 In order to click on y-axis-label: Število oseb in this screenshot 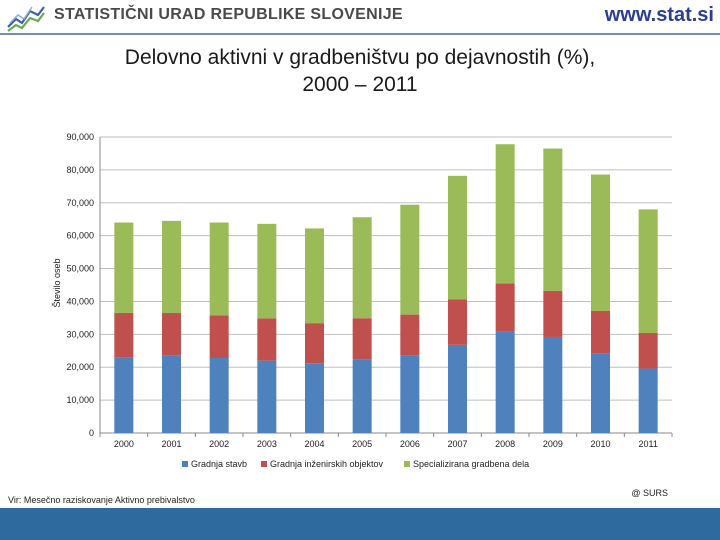, I will do `click(57, 282)`.